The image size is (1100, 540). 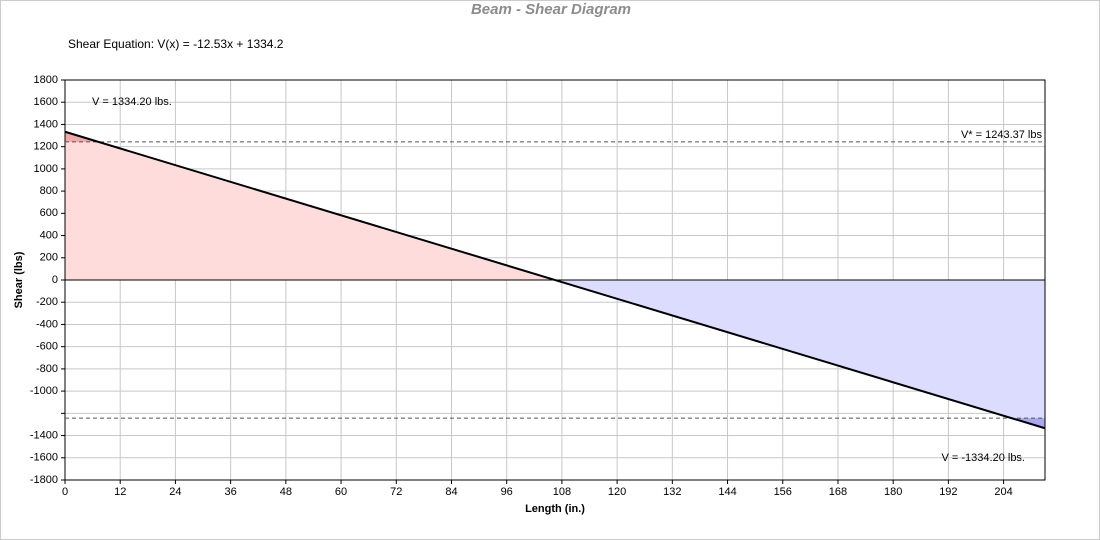 I want to click on x-axis-label: Length (in.), so click(x=555, y=509).